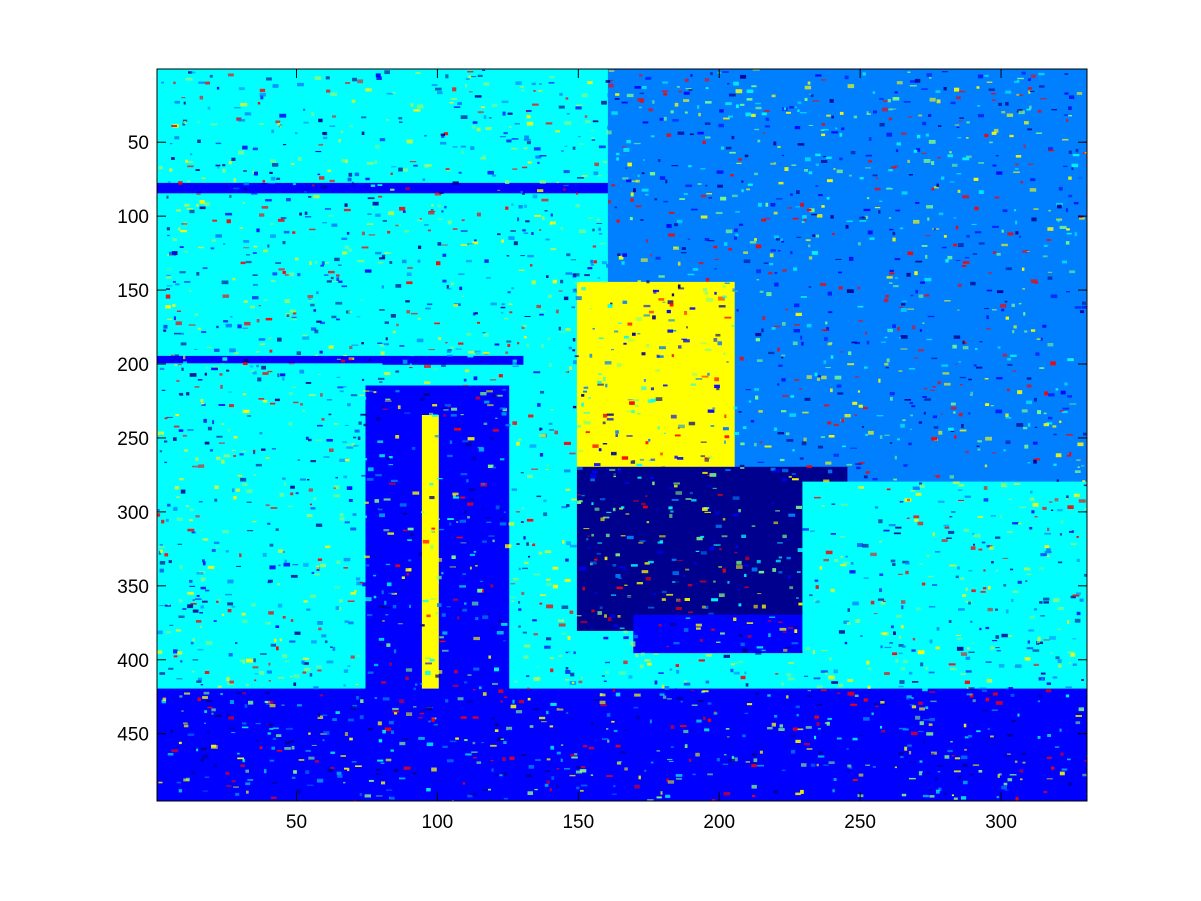  What do you see at coordinates (133, 513) in the screenshot?
I see `y-tick-label: 300` at bounding box center [133, 513].